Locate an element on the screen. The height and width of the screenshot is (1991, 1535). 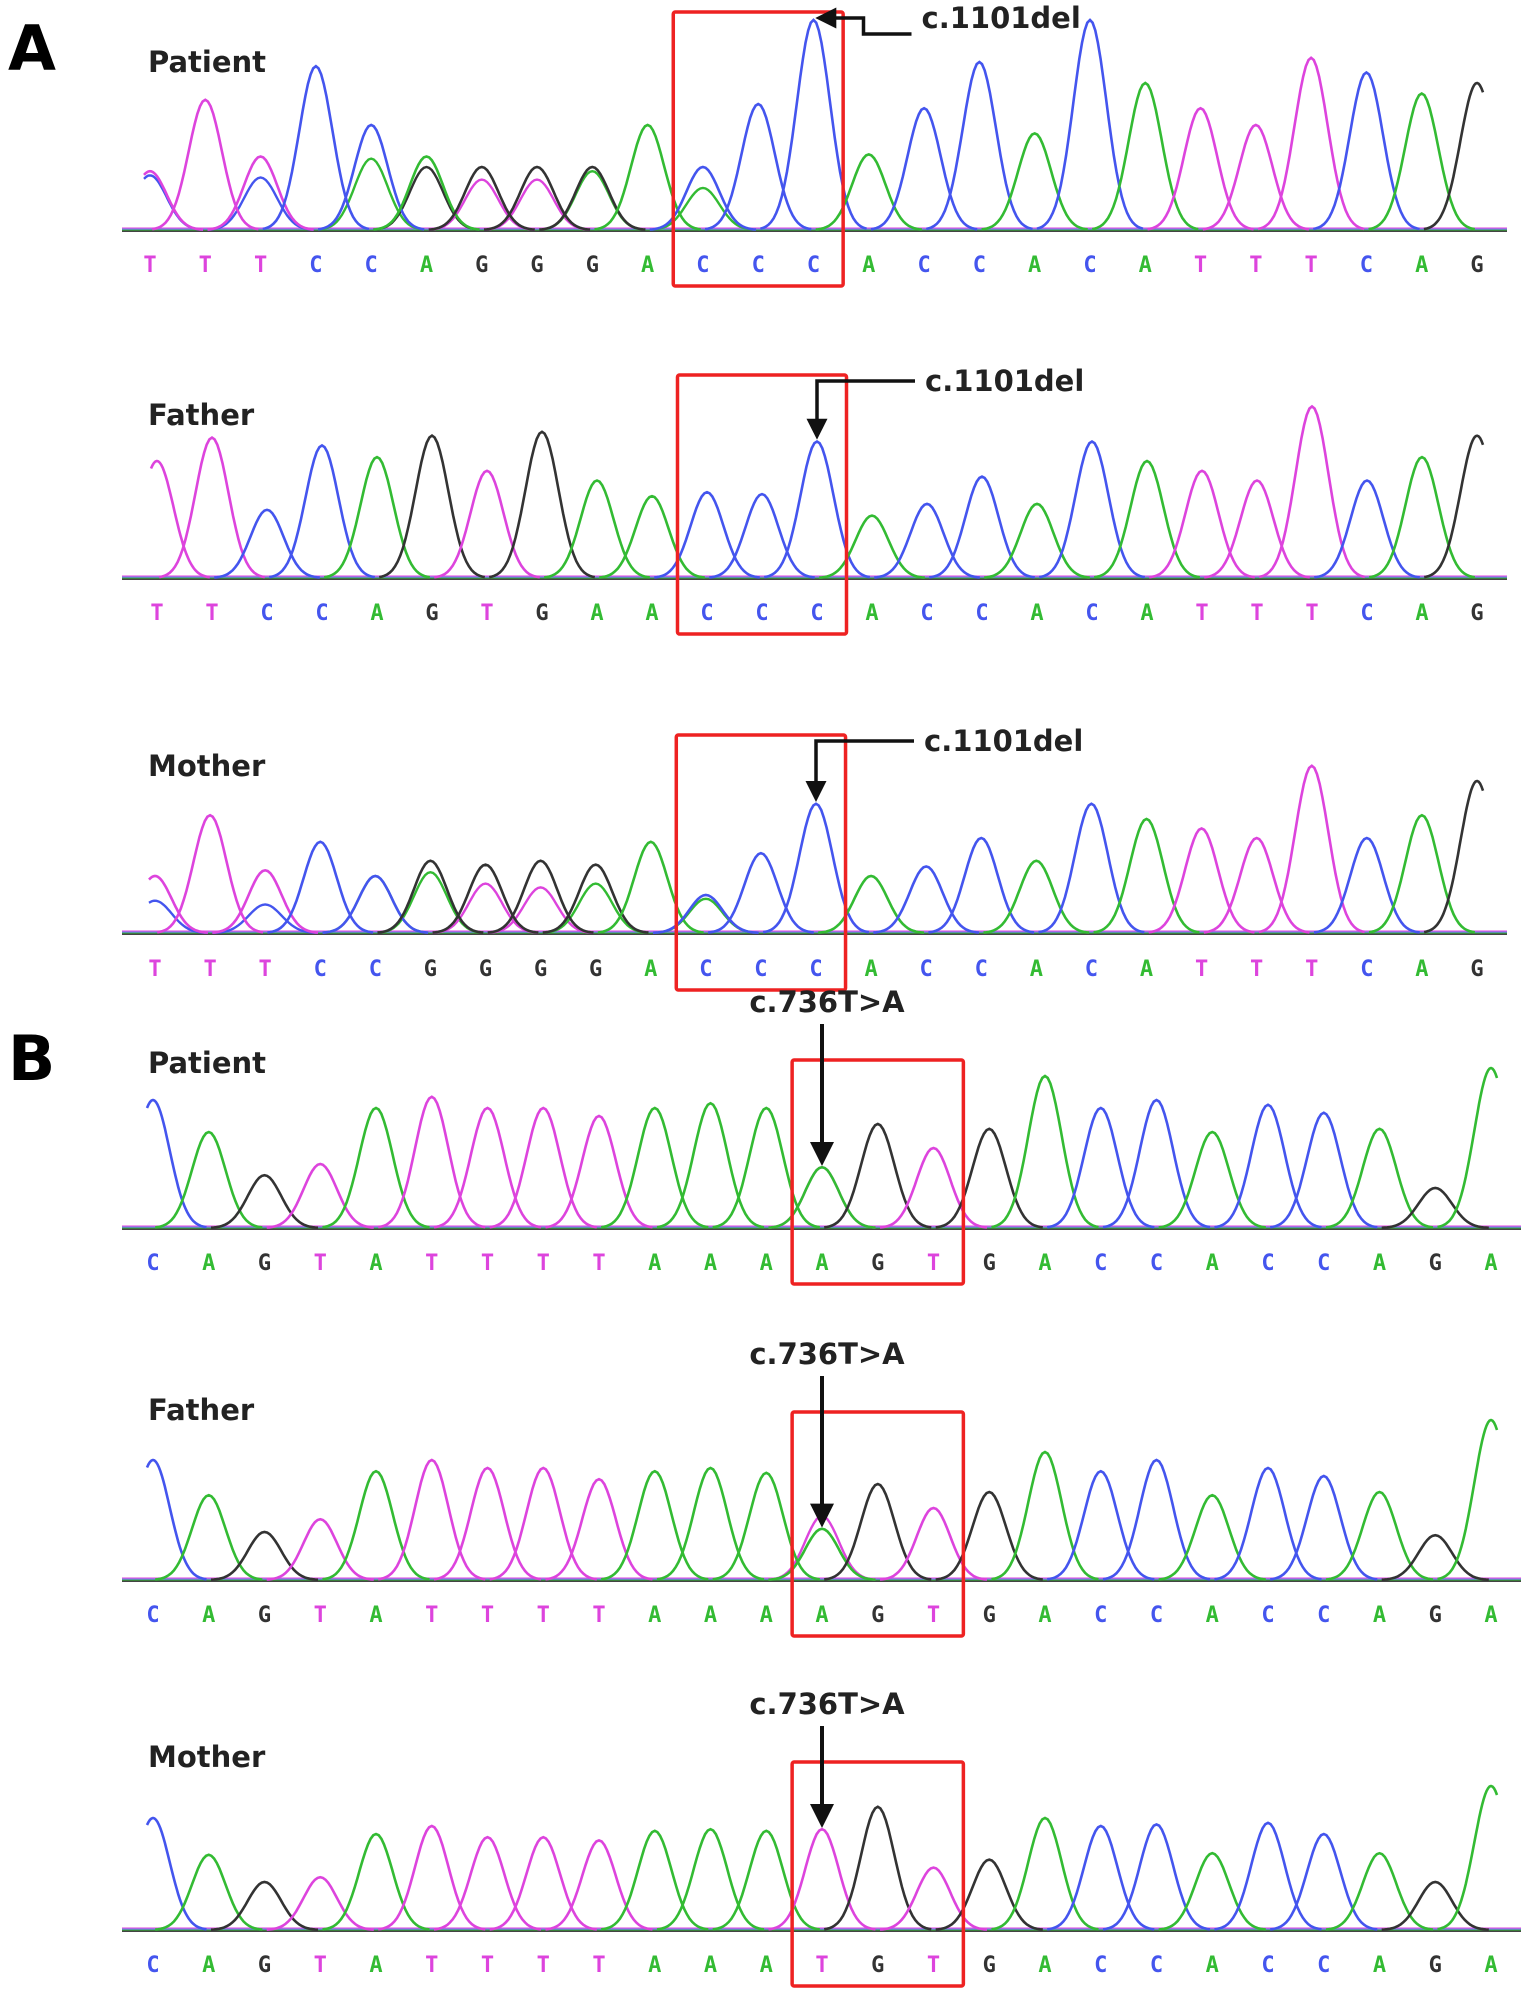
variant-label: c.736T>A is located at coordinates (827, 1704).